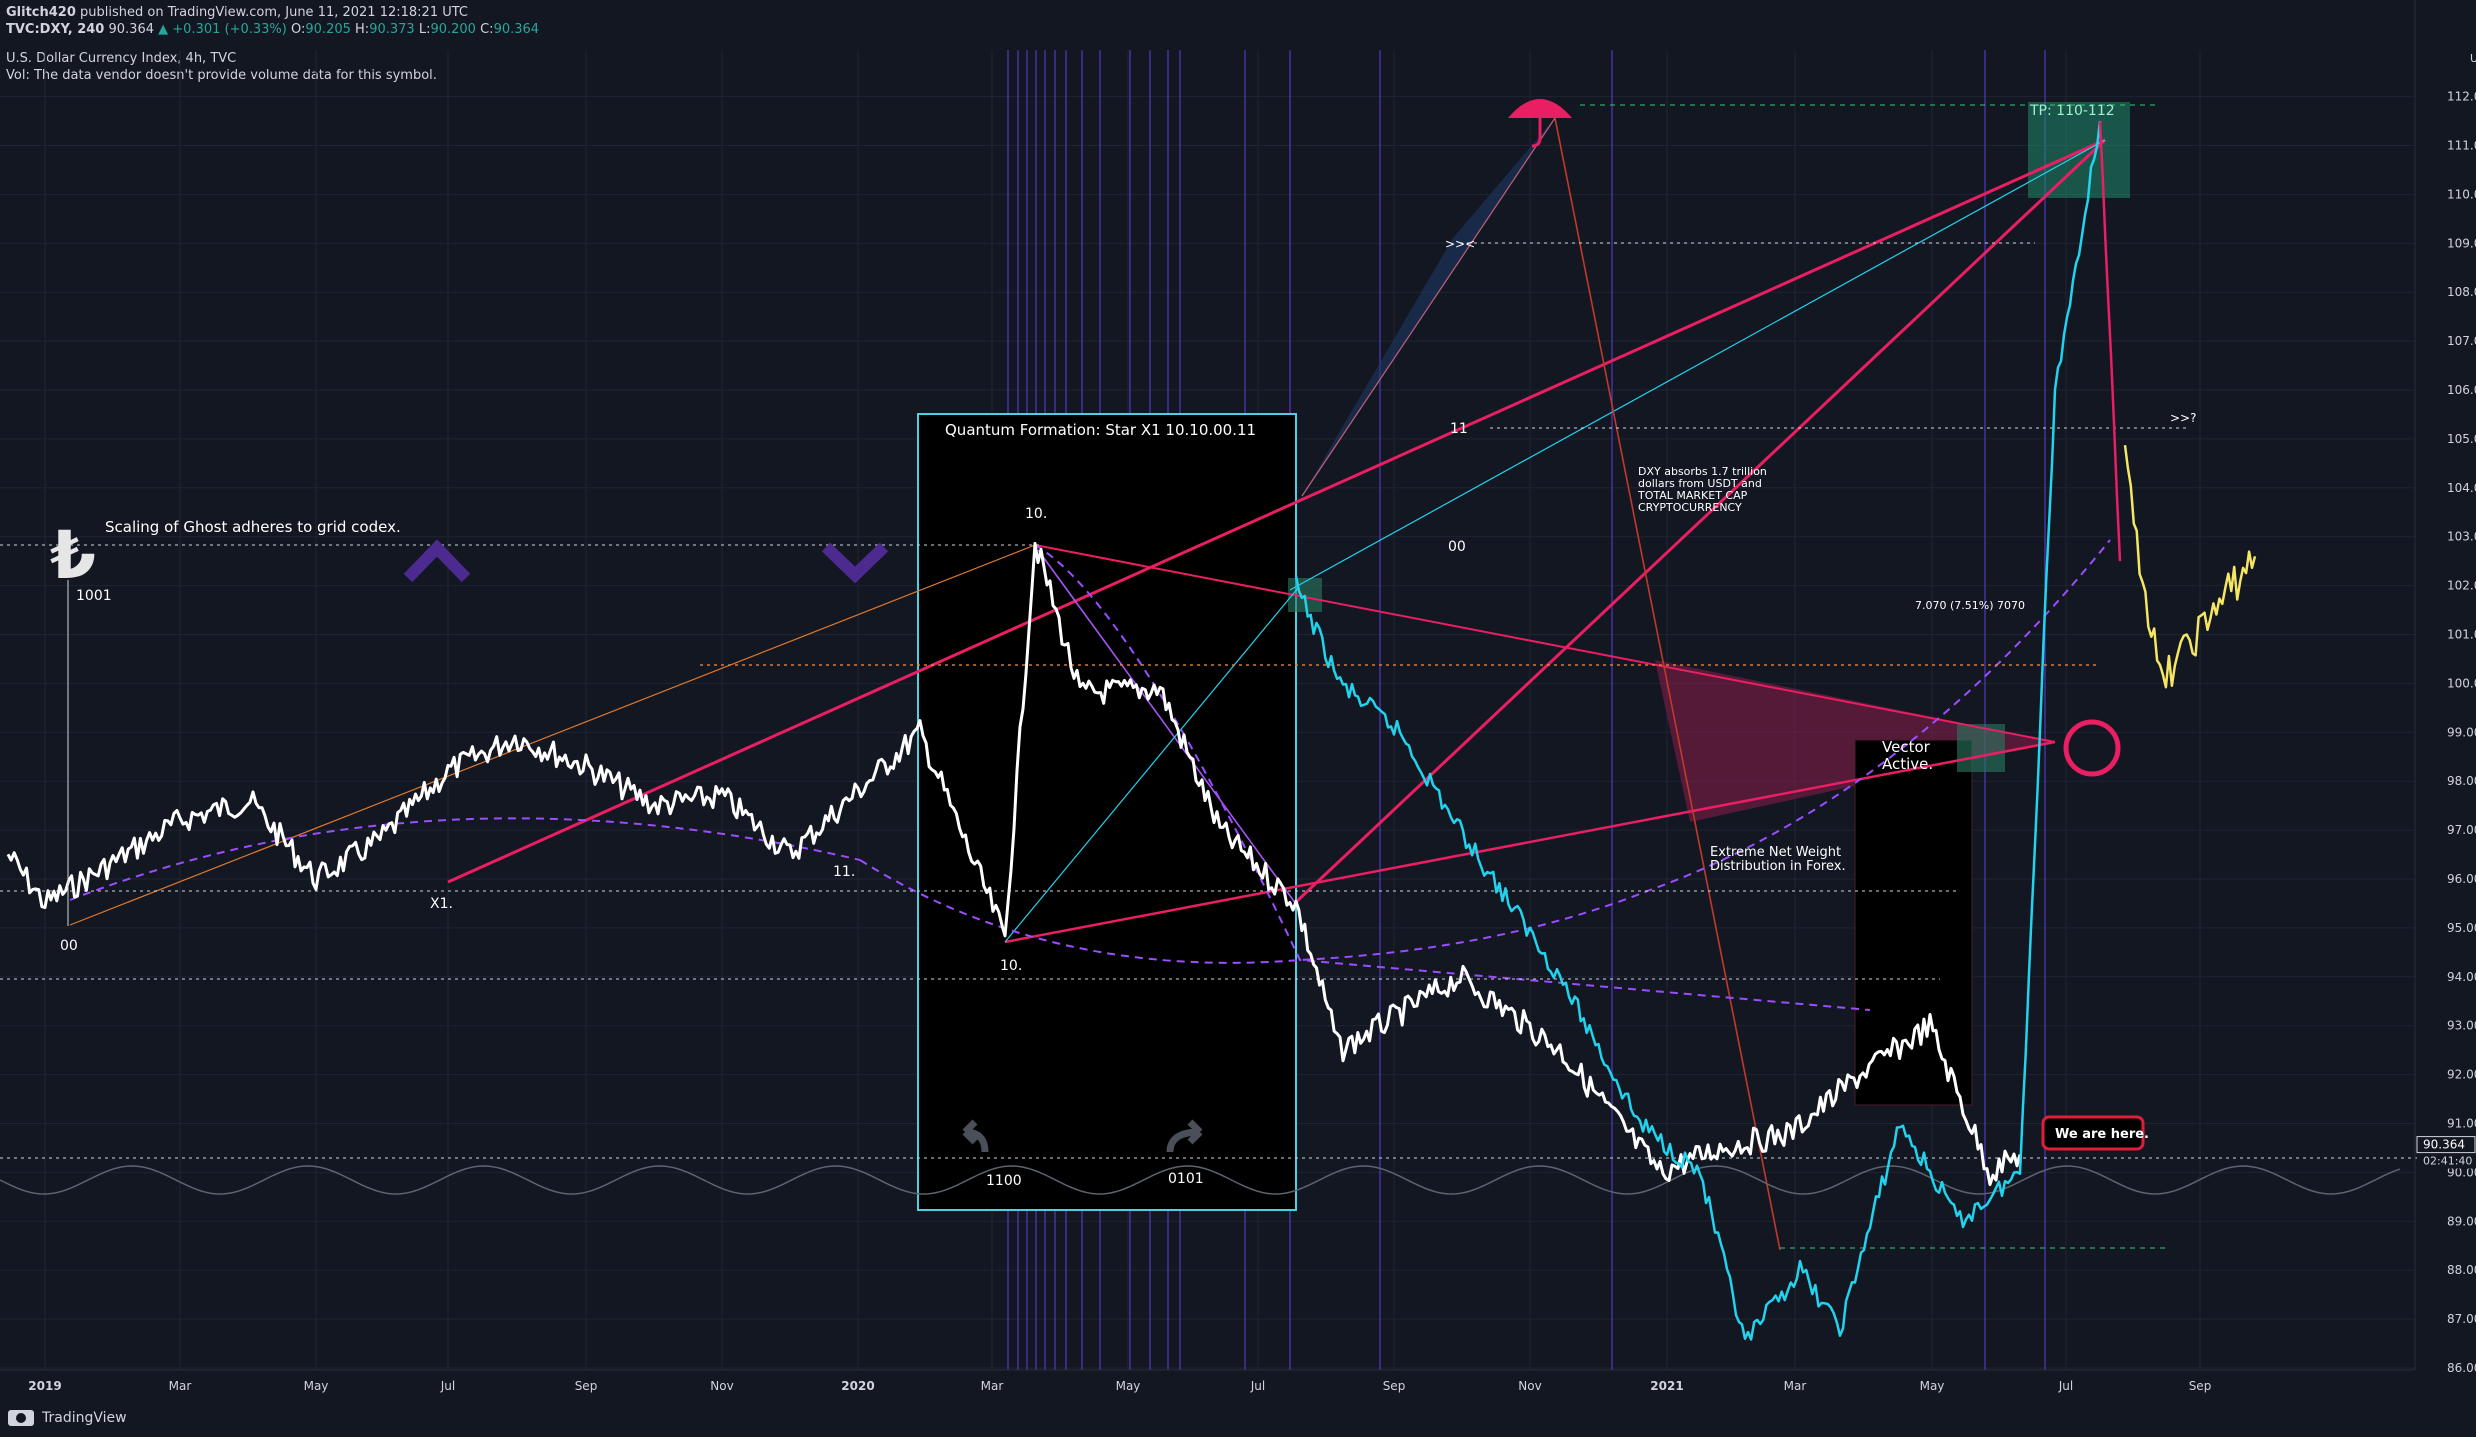 Image resolution: width=2476 pixels, height=1437 pixels. What do you see at coordinates (1981, 748) in the screenshot?
I see `vector-box` at bounding box center [1981, 748].